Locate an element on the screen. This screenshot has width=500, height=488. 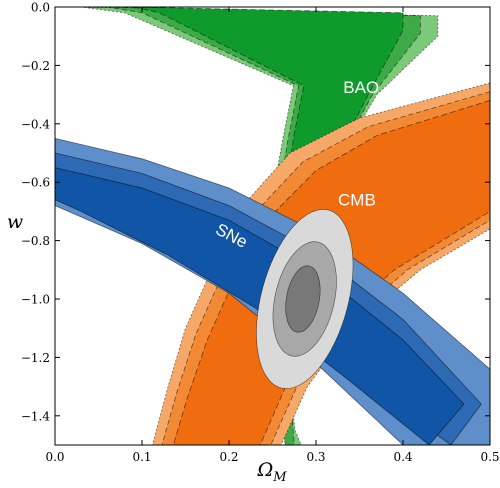
cmb-label: CMB is located at coordinates (357, 200).